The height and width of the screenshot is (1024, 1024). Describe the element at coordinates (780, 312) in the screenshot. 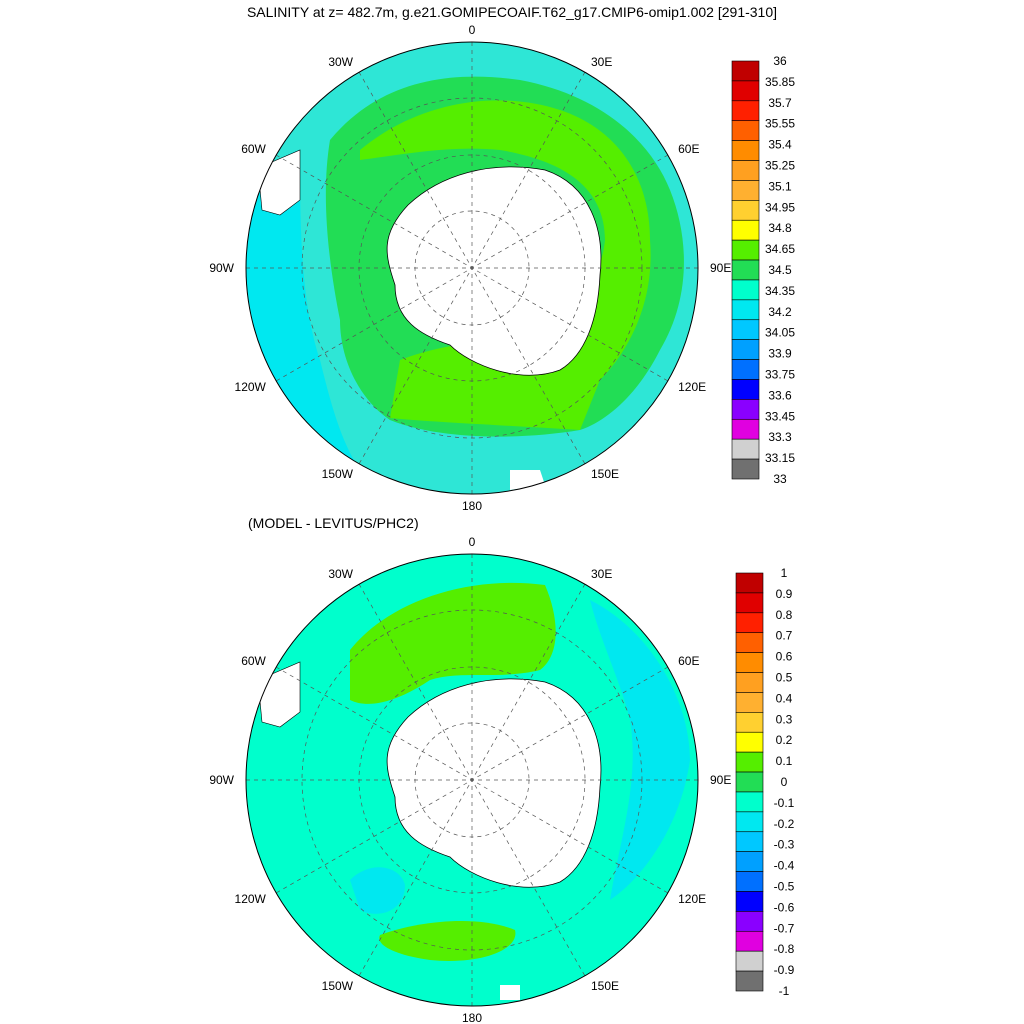

I see `colorbar-label: 34.2` at that location.